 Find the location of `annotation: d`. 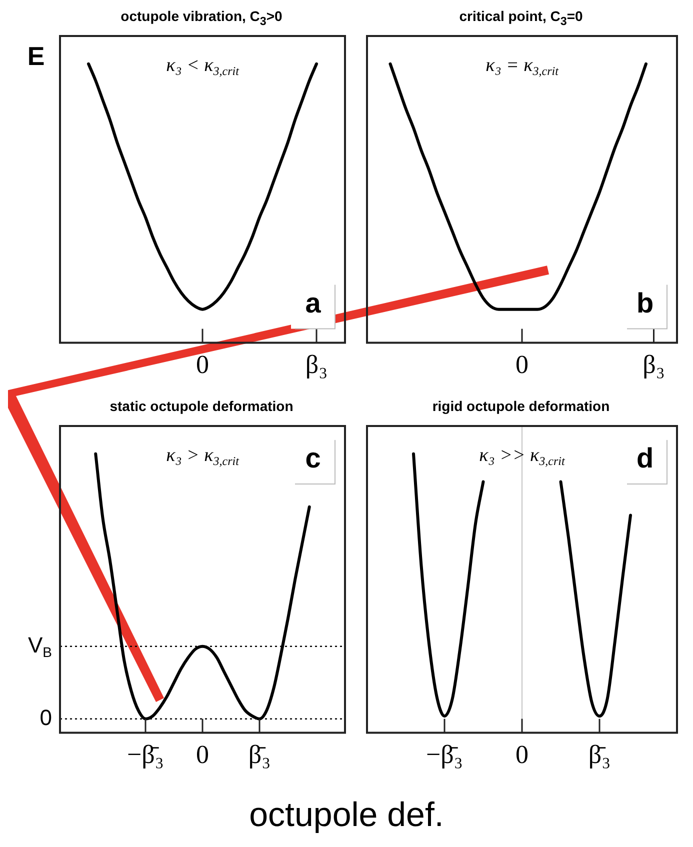

annotation: d is located at coordinates (645, 458).